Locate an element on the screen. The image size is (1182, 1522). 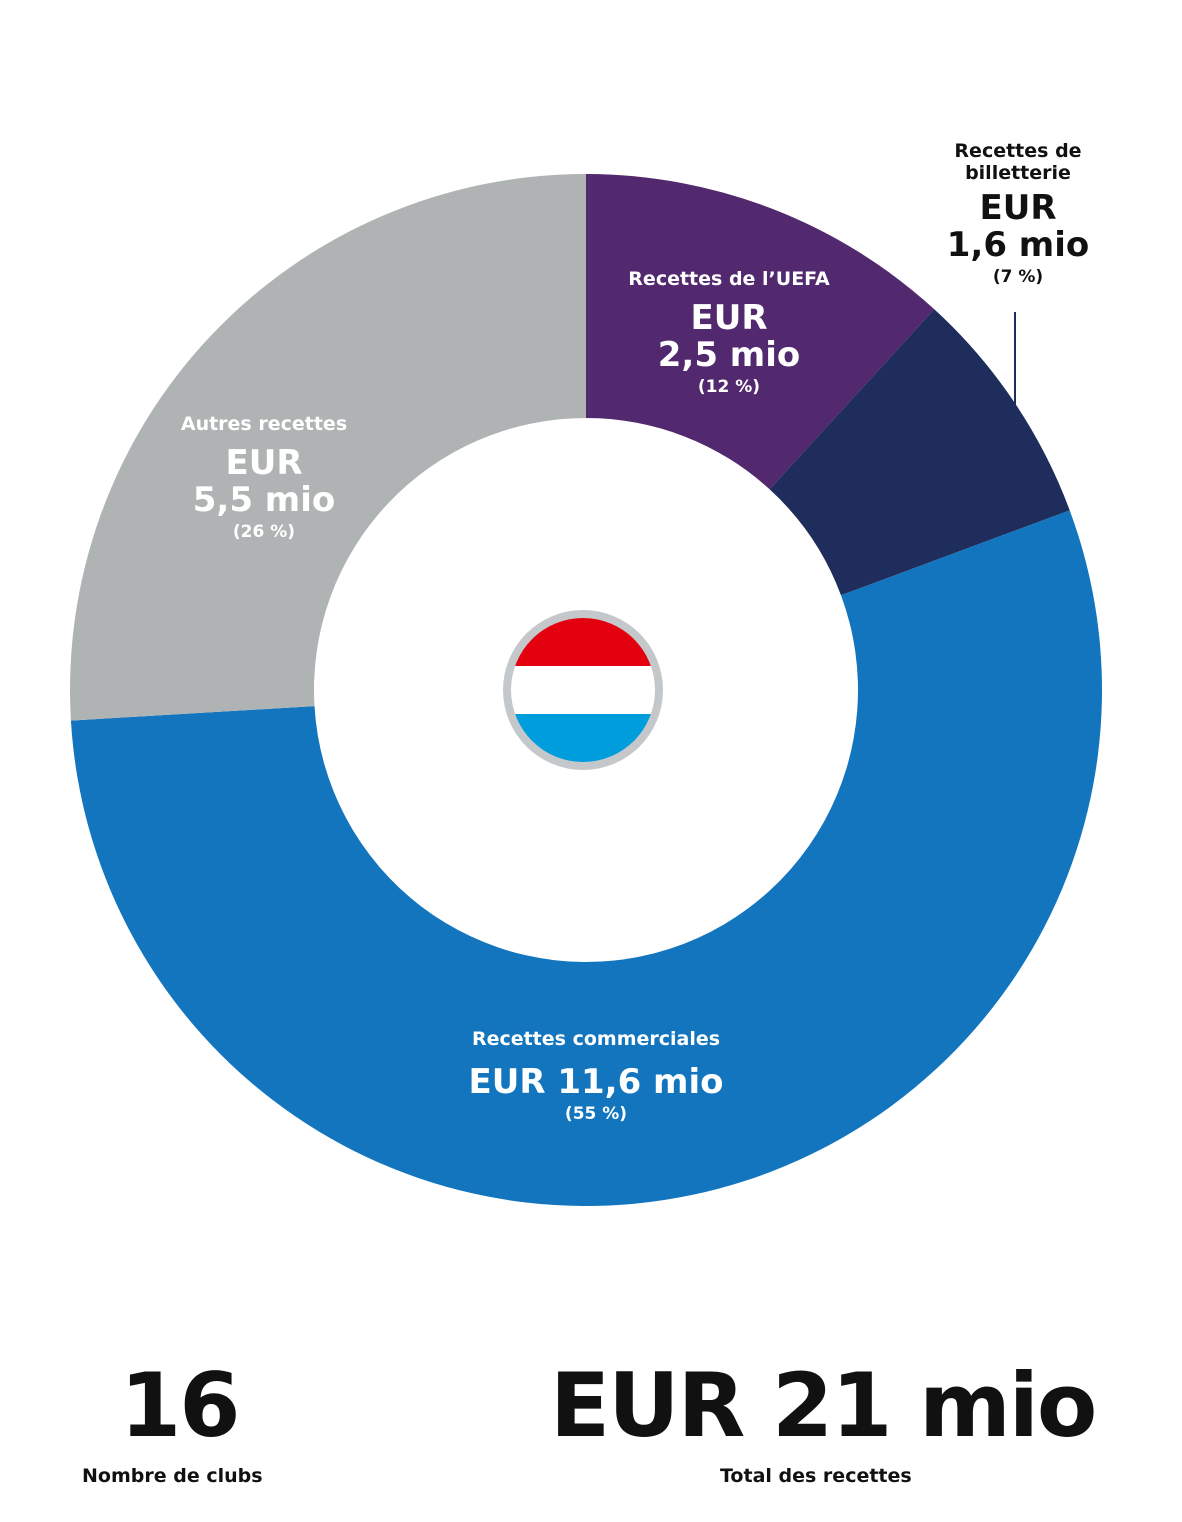
other-percent: (26 %) is located at coordinates (264, 532).